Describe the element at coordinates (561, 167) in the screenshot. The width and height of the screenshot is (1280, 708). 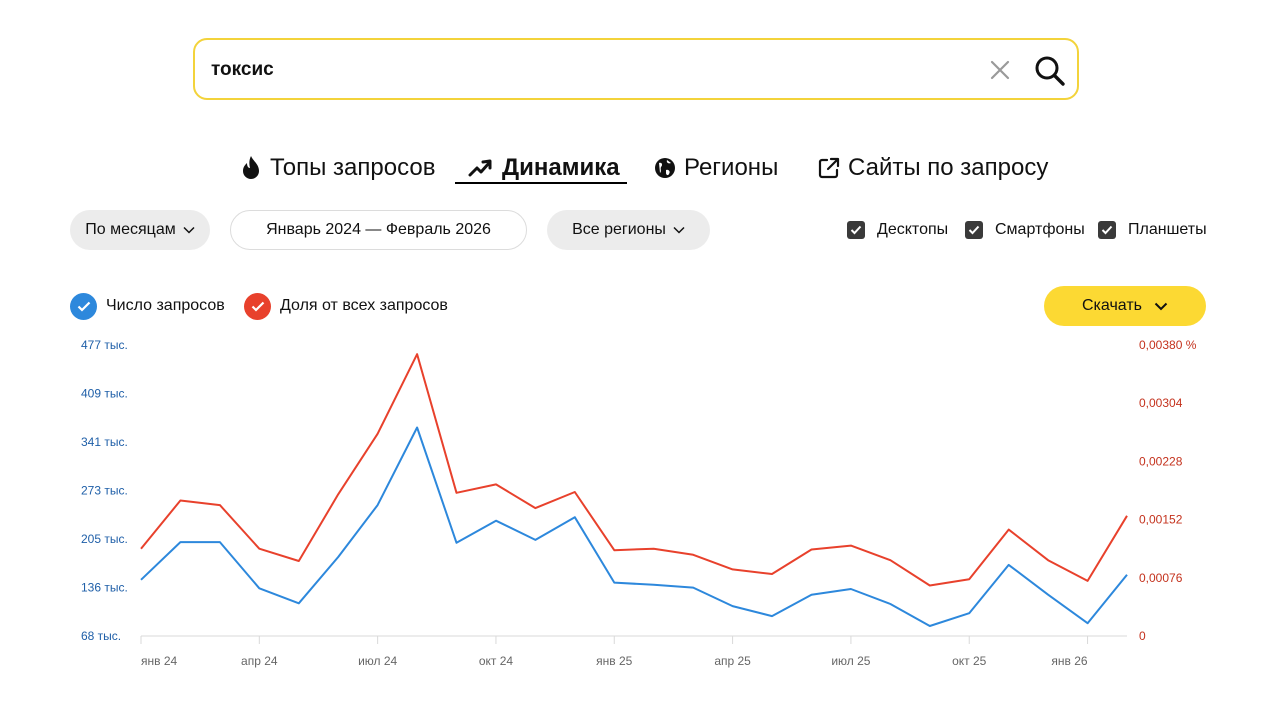
I see `tab-dynamics-label: Динамика` at that location.